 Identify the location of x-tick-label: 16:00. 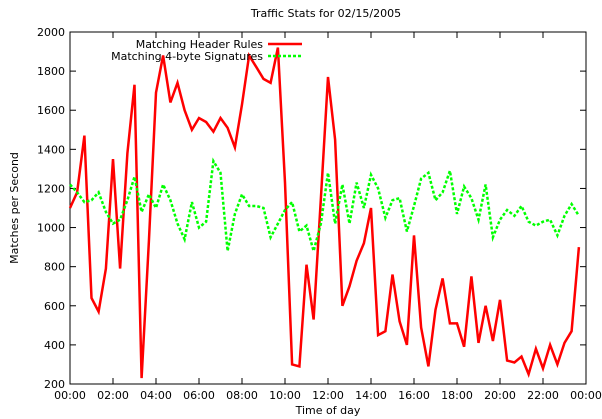
(414, 395).